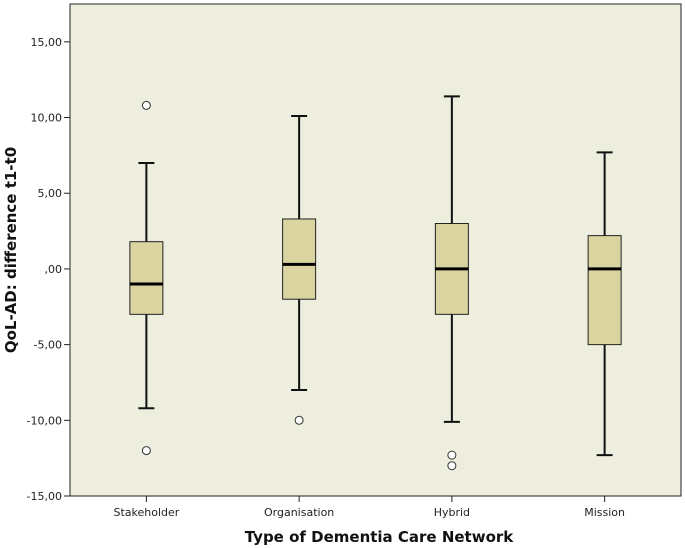 This screenshot has width=685, height=548. What do you see at coordinates (11, 250) in the screenshot?
I see `y-axis-title: QoL-AD: difference t1-t0` at bounding box center [11, 250].